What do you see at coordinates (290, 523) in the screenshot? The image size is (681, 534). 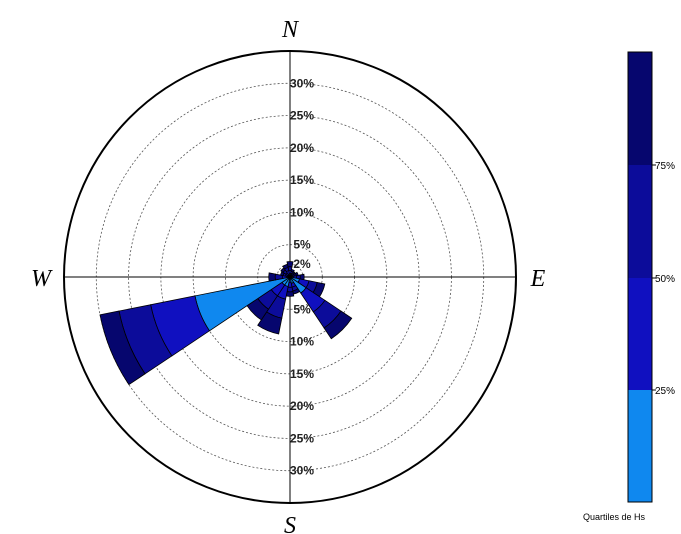 I see `compass-south-label: S` at bounding box center [290, 523].